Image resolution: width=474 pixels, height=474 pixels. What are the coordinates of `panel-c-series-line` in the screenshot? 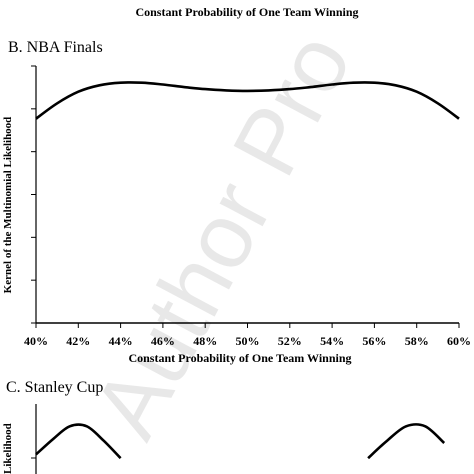 It's located at (240, 441).